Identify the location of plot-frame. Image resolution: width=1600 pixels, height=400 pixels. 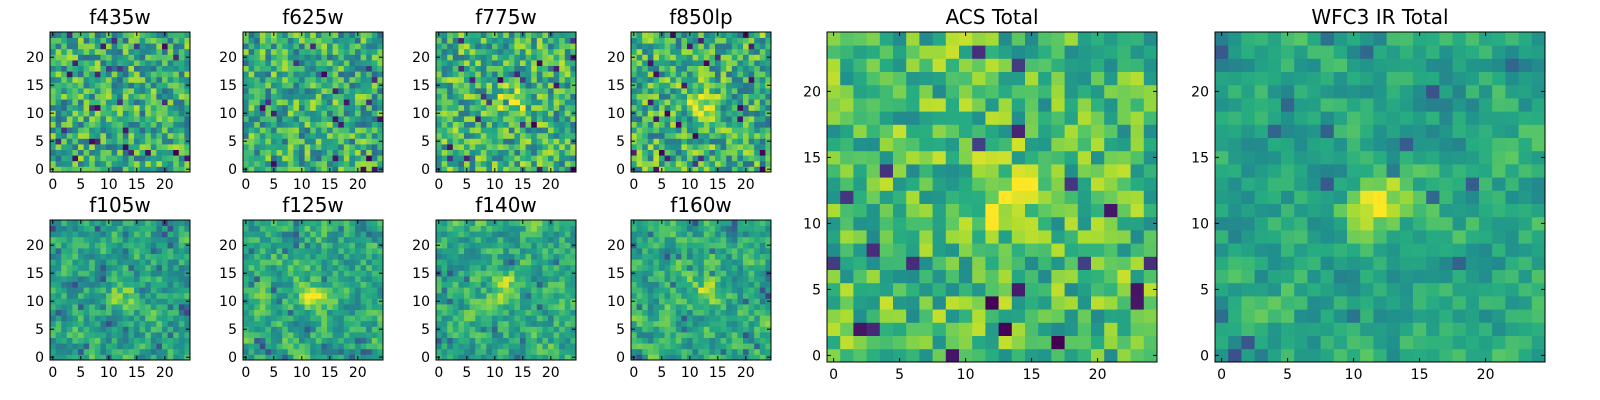
(120, 102).